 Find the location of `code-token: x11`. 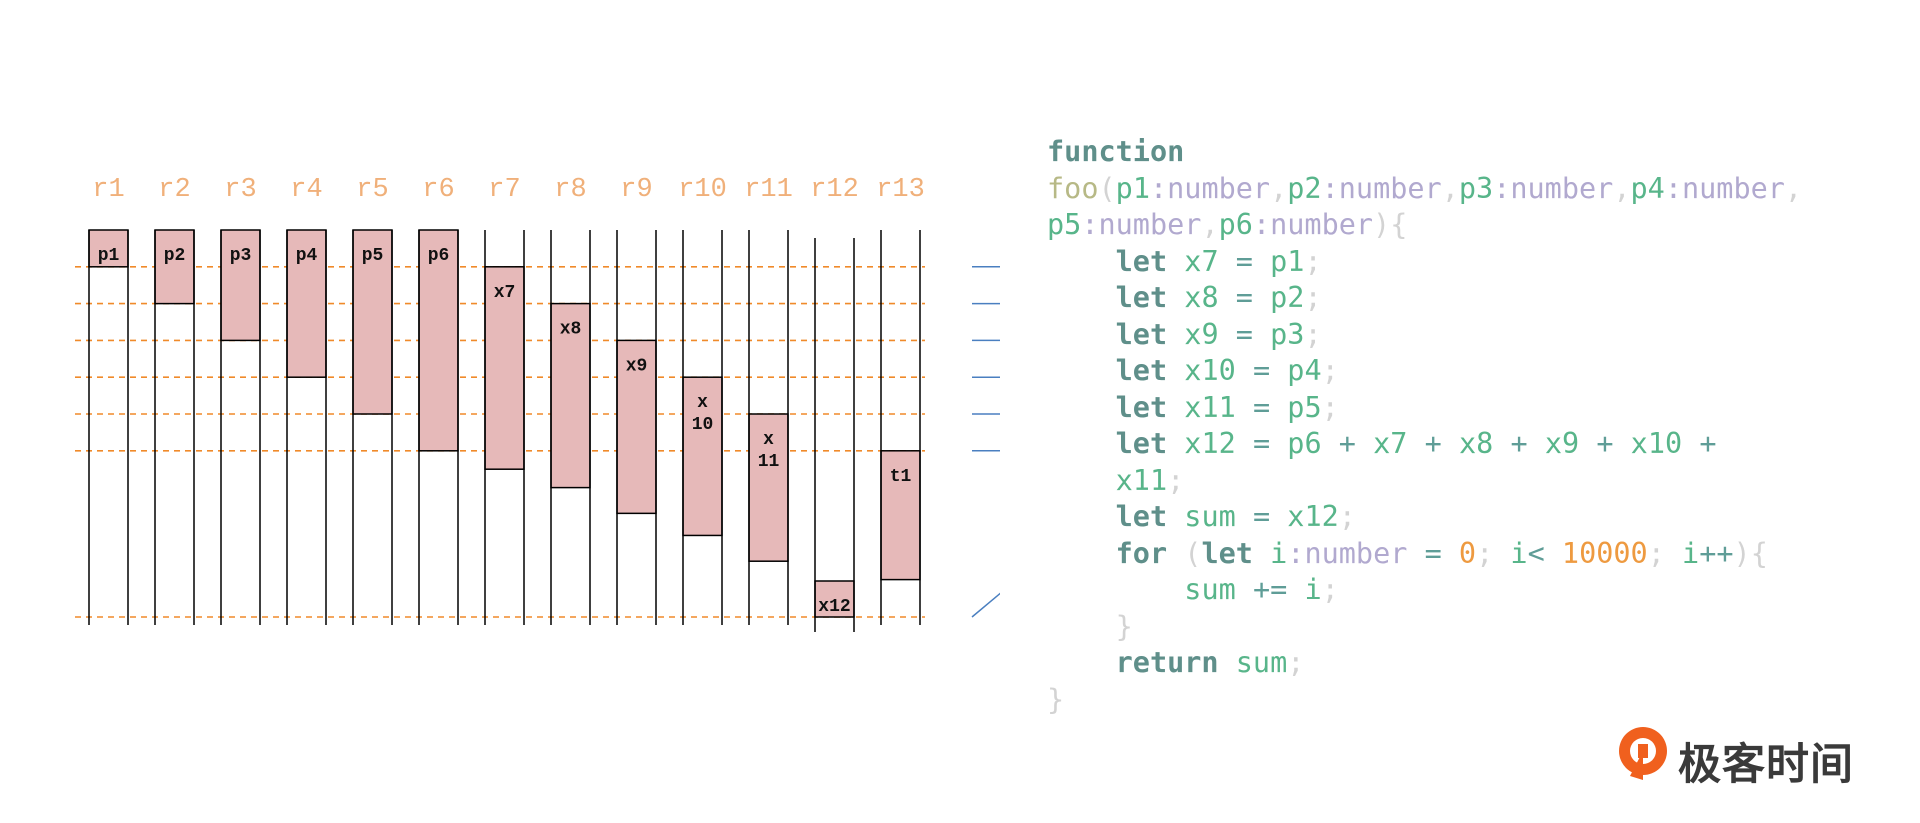

code-token: x11 is located at coordinates (1210, 407).